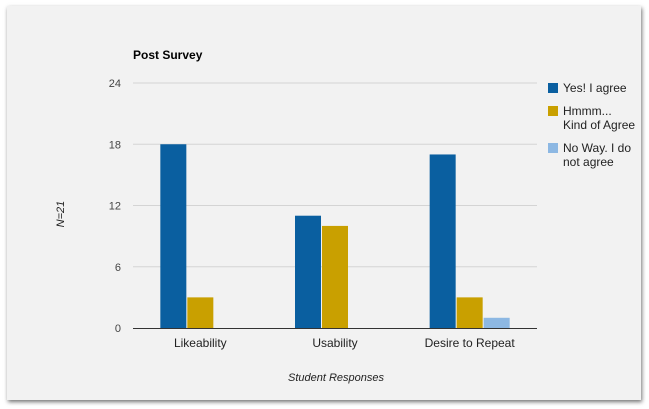 The image size is (649, 409). Describe the element at coordinates (336, 378) in the screenshot. I see `x-axis-title: Student Responses` at that location.